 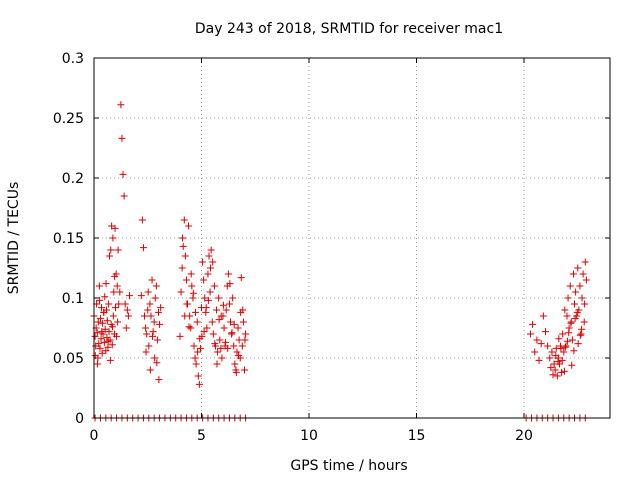 I want to click on x-axis-label: GPS time / hours, so click(x=348, y=466).